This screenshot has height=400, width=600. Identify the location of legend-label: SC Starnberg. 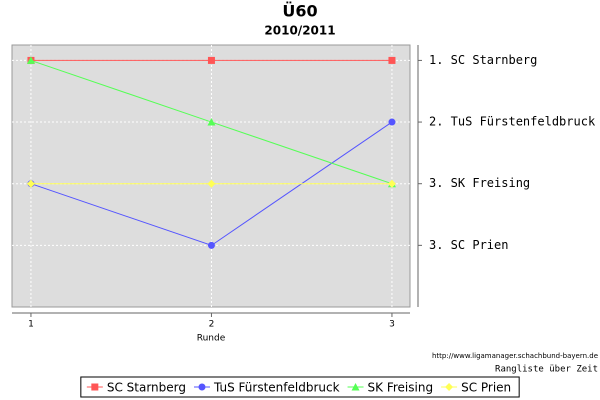
(146, 388).